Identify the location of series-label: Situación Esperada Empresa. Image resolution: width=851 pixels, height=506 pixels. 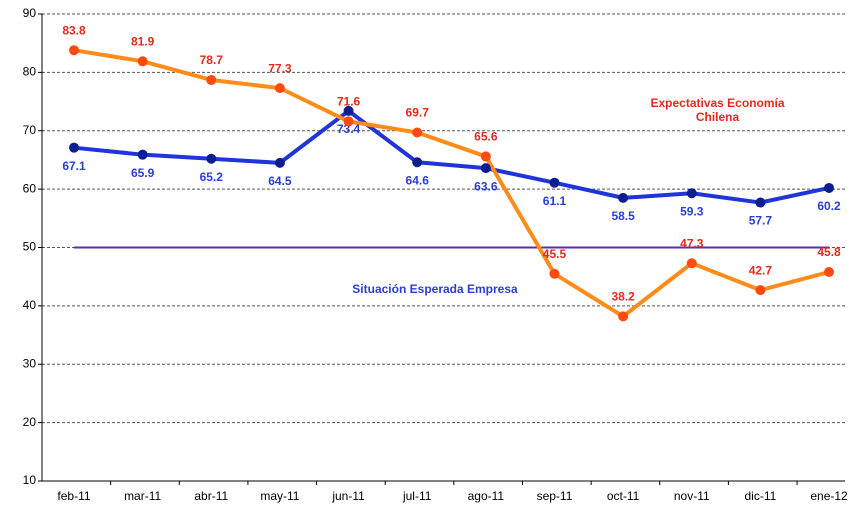
(435, 289).